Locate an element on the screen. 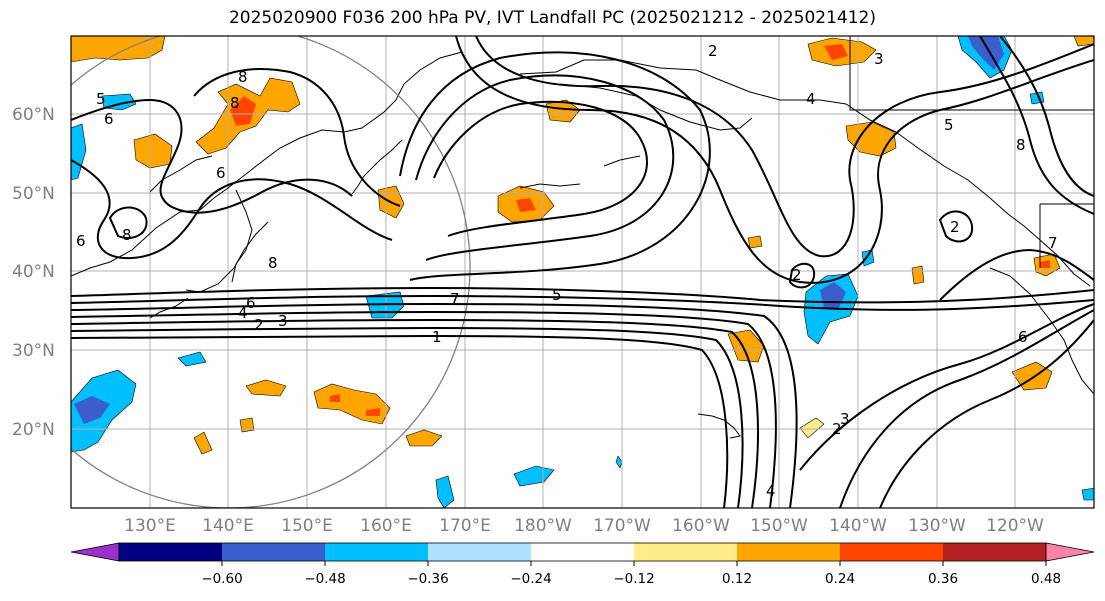 Image resolution: width=1105 pixels, height=601 pixels. lon-label-150e: 150°E is located at coordinates (307, 526).